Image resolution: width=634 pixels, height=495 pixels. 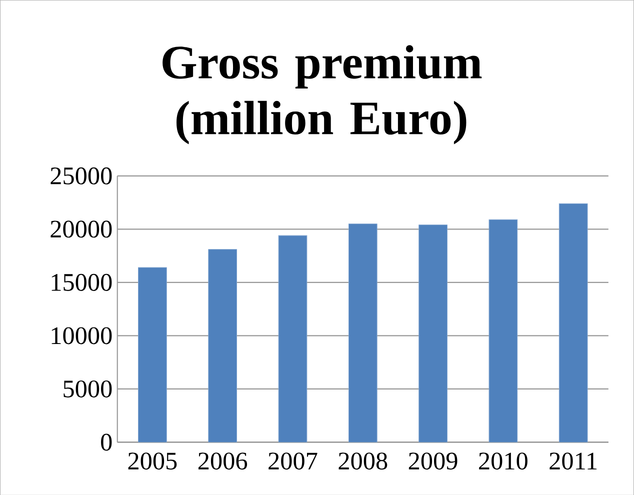 I want to click on x-tick-label: 2006, so click(x=223, y=461).